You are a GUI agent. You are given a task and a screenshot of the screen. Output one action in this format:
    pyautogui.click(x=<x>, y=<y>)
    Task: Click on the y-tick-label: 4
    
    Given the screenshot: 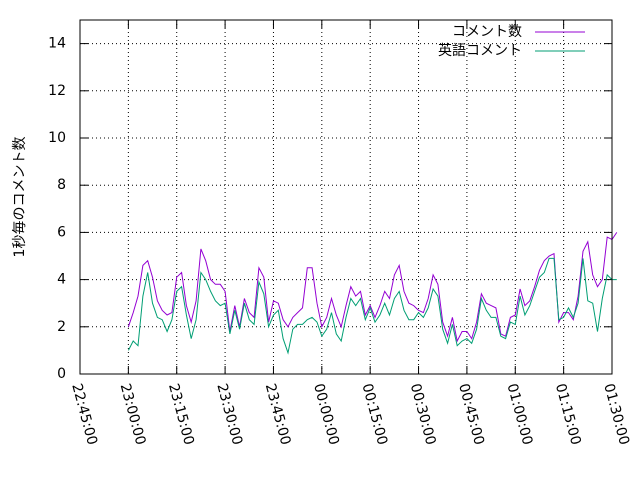 What is the action you would take?
    pyautogui.click(x=61, y=280)
    